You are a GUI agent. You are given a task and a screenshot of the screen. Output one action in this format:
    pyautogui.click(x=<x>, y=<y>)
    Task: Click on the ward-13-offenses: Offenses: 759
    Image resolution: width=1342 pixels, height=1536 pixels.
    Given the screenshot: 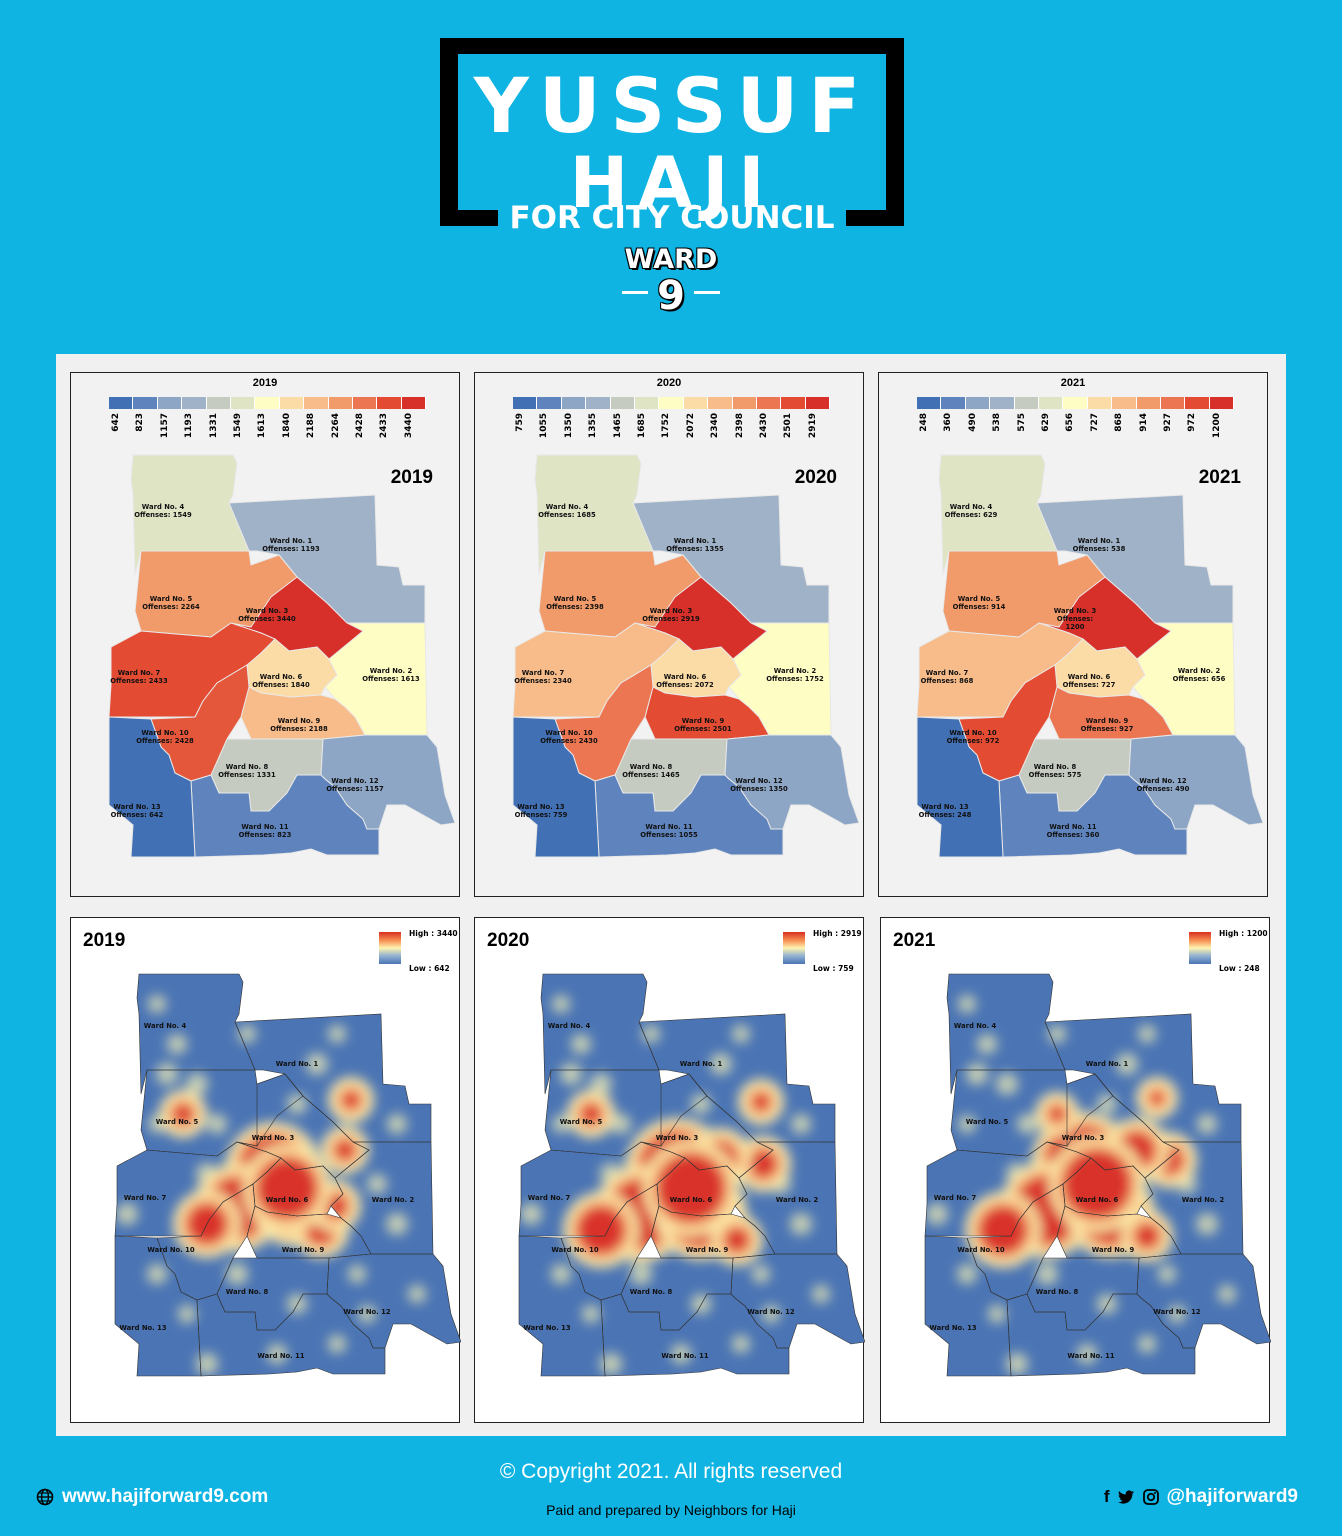 What is the action you would take?
    pyautogui.click(x=541, y=815)
    